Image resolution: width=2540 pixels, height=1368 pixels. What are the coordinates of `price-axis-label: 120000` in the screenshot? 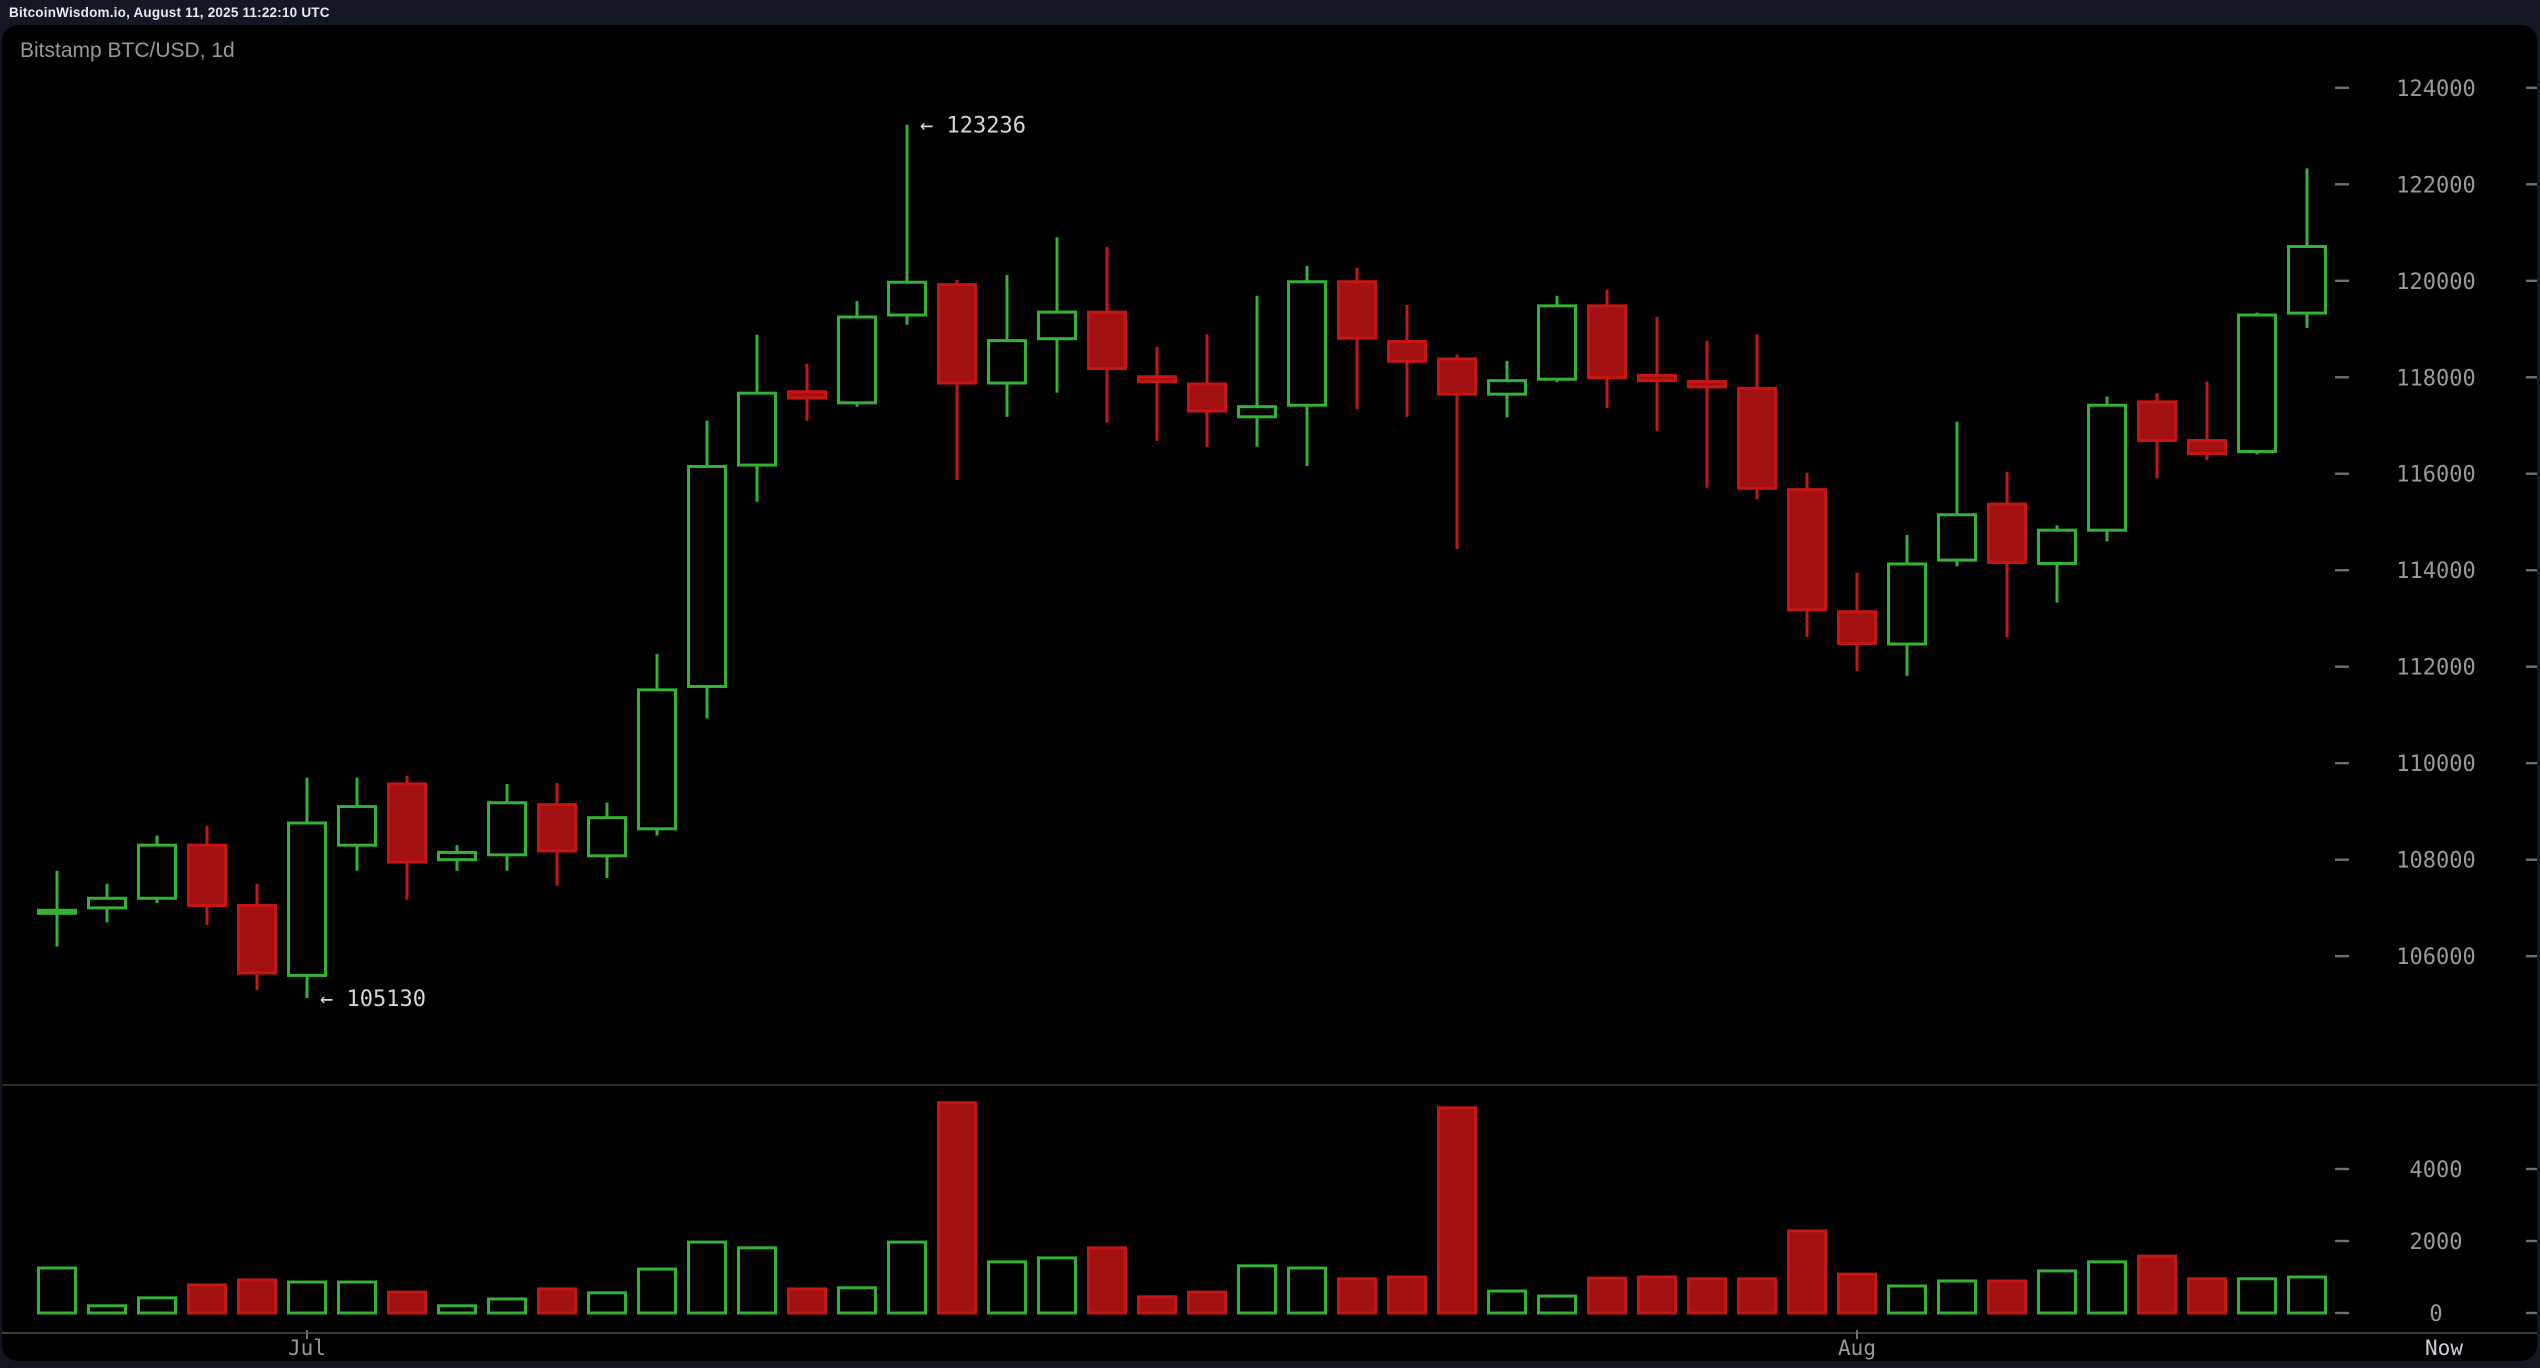 It's located at (2435, 282).